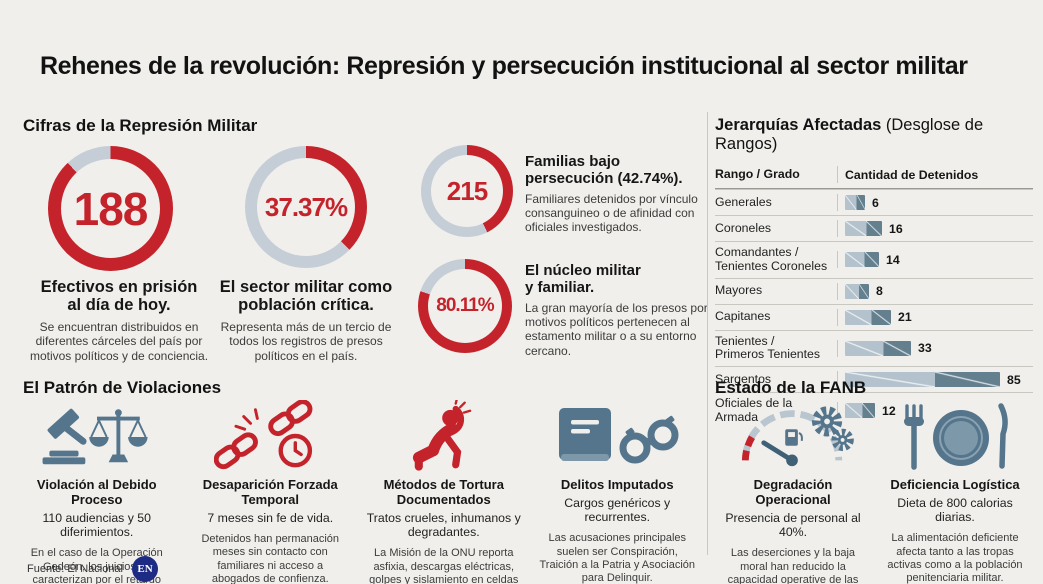 Image resolution: width=1043 pixels, height=584 pixels. I want to click on bar-armada, so click(860, 411).